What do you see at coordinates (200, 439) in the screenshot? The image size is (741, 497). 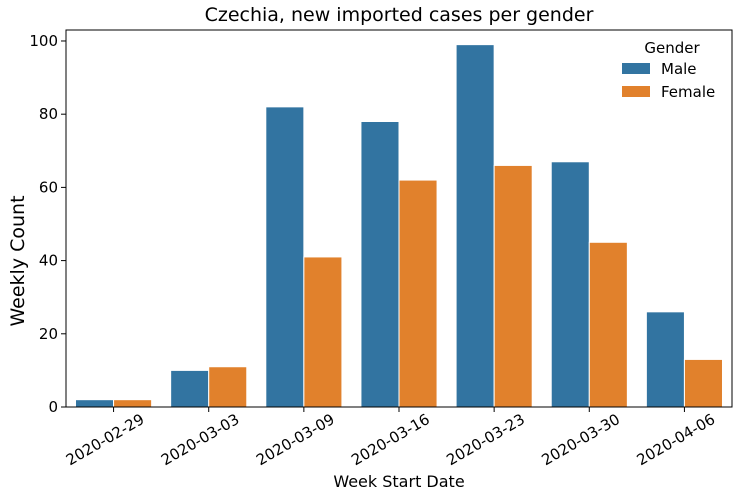 I see `x-tick-label: 2020-03-03` at bounding box center [200, 439].